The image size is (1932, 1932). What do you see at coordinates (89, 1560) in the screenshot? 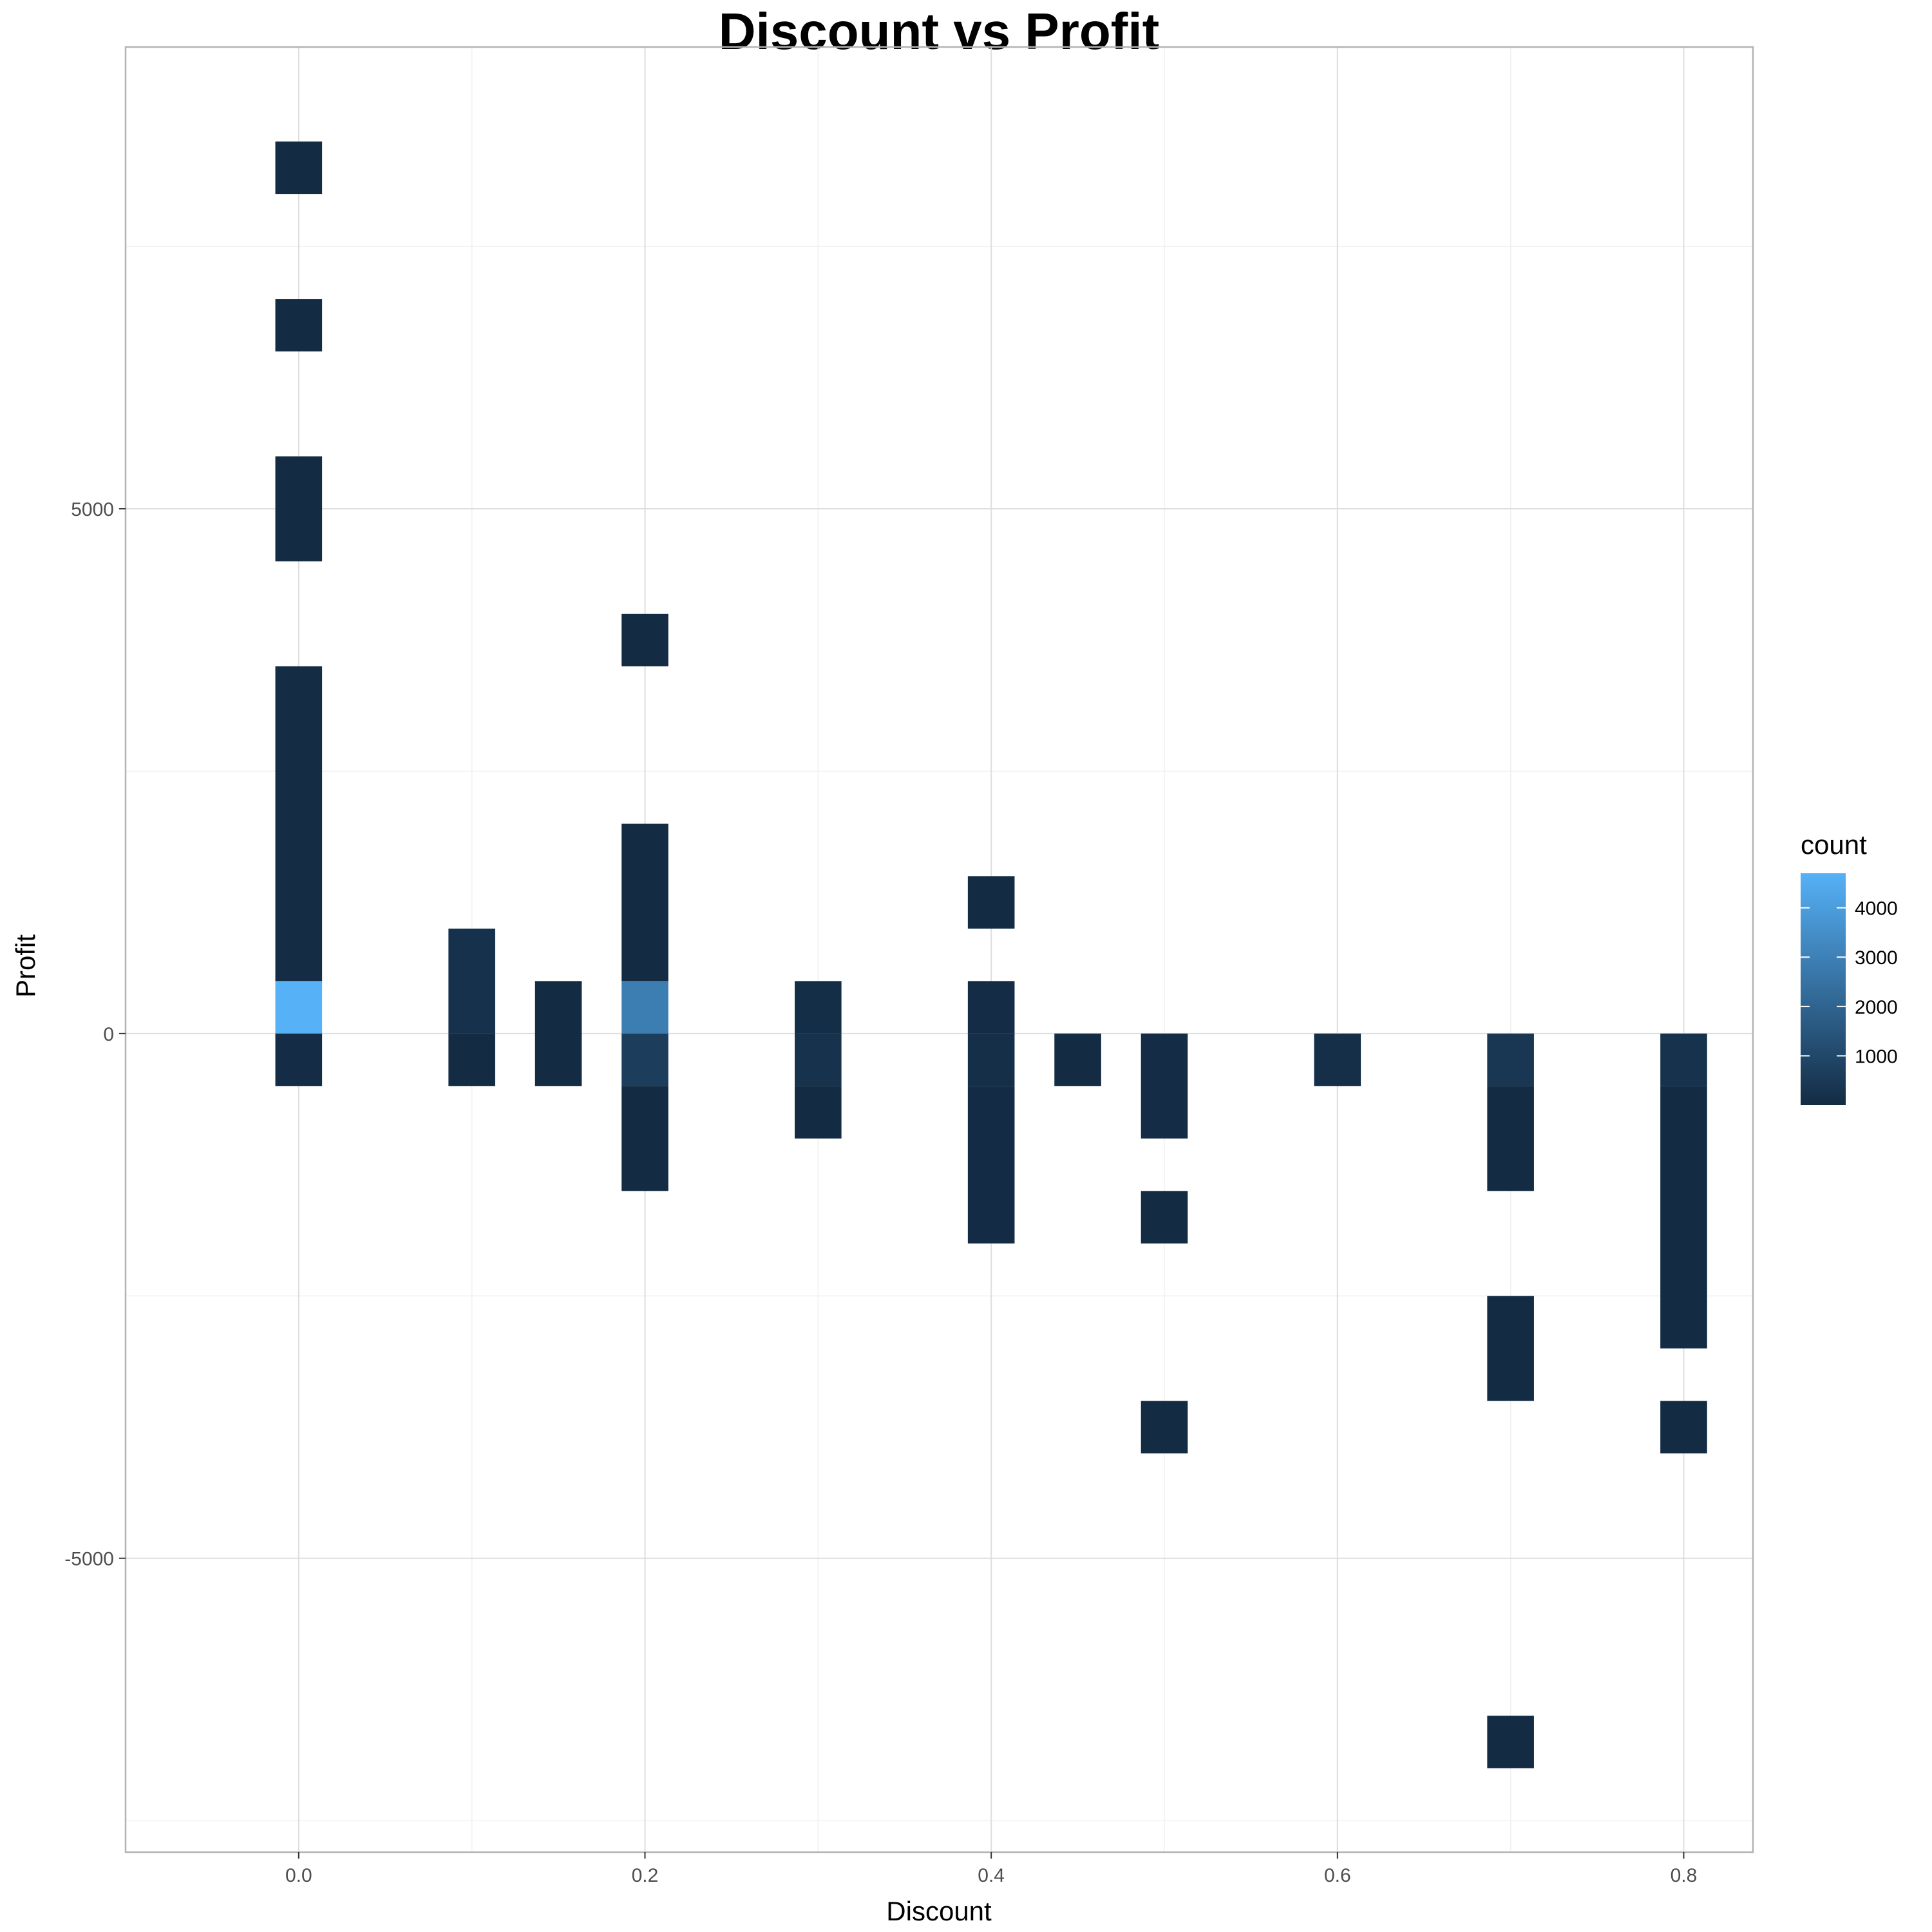
I see `y-tick-label: -5000` at bounding box center [89, 1560].